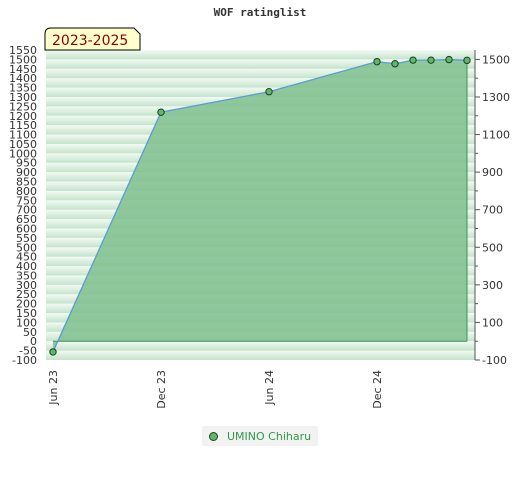 The height and width of the screenshot is (480, 520). What do you see at coordinates (23, 153) in the screenshot?
I see `y-left-tick-label: 1000` at bounding box center [23, 153].